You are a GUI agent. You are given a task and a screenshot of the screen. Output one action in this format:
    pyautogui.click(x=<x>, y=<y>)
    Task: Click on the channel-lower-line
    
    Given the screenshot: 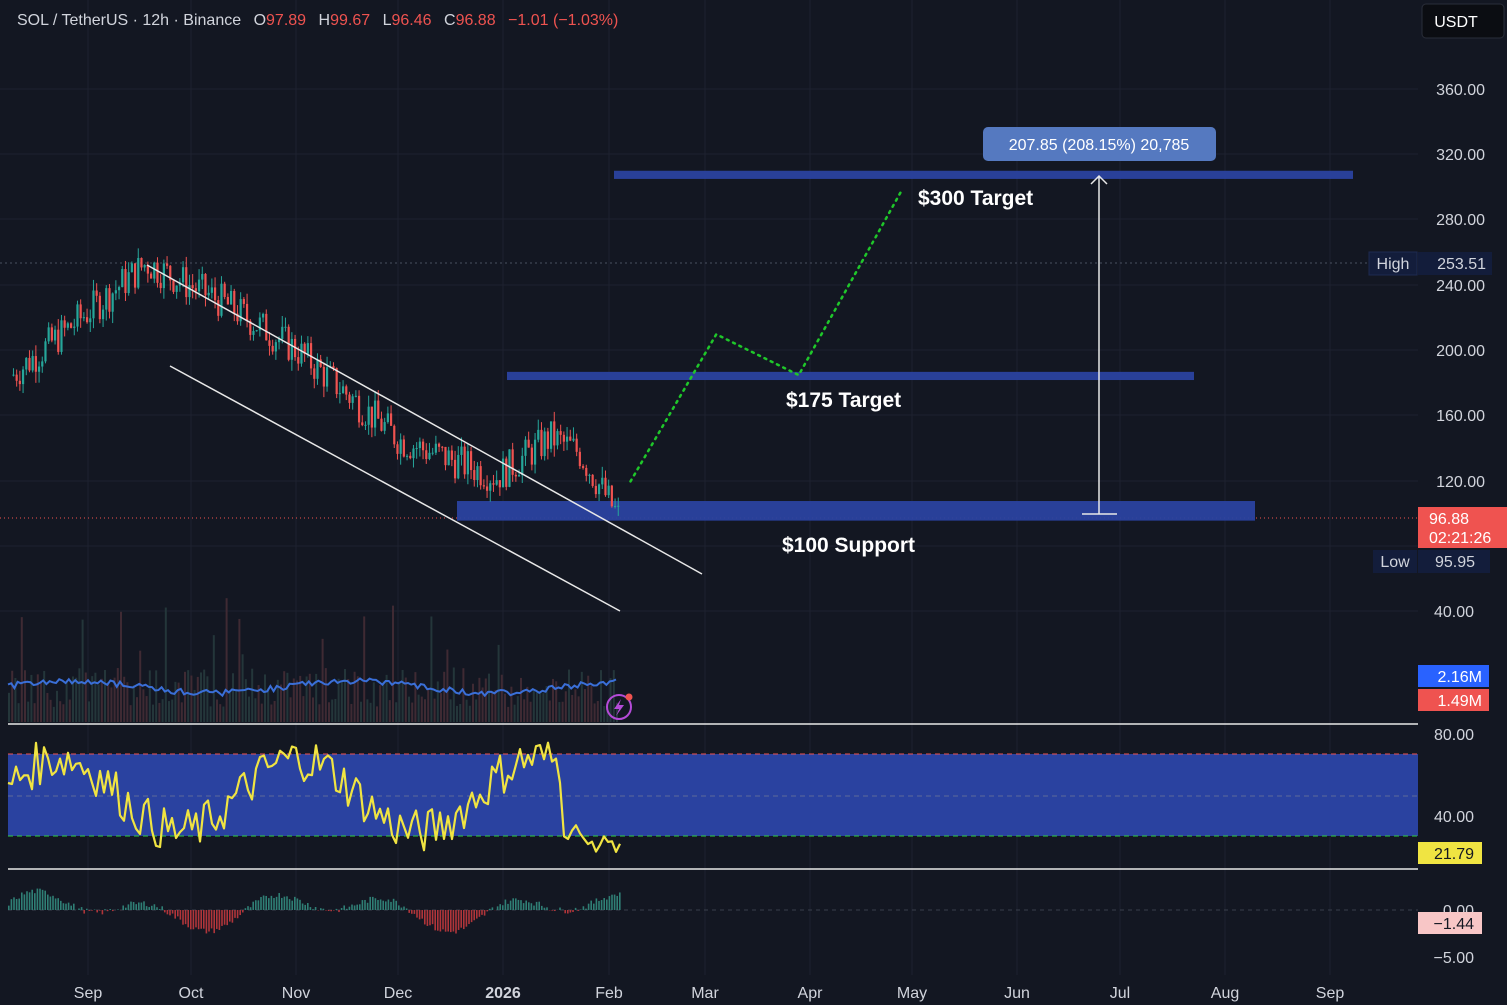 What is the action you would take?
    pyautogui.click(x=395, y=488)
    